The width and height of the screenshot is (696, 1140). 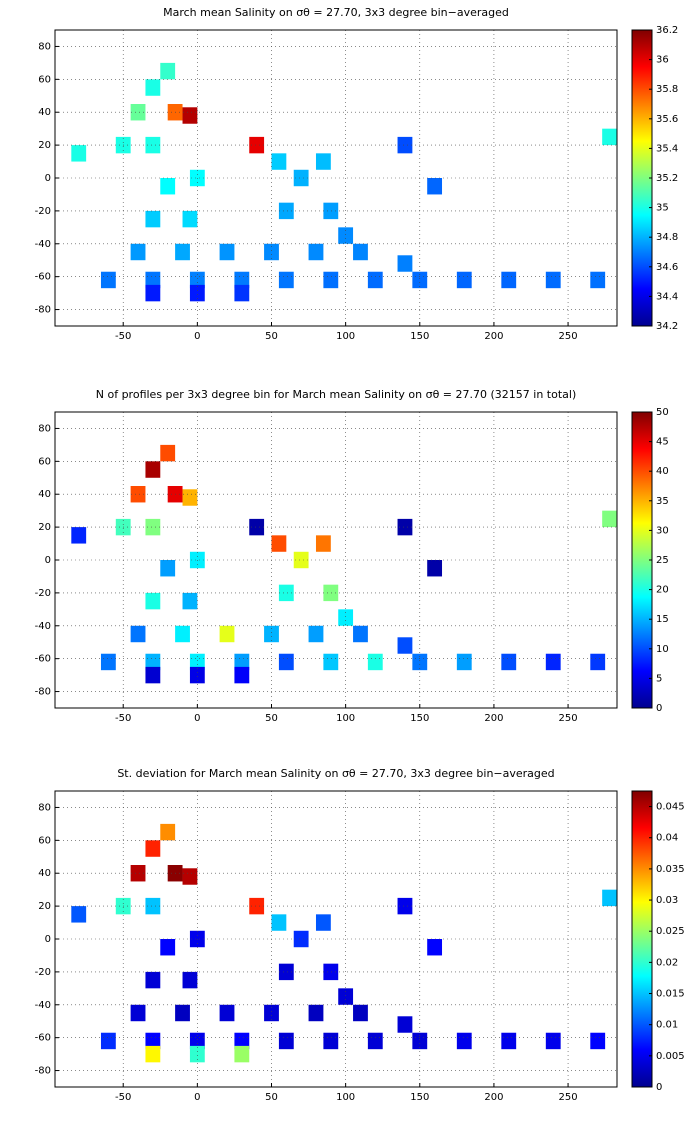 What do you see at coordinates (662, 560) in the screenshot?
I see `colorbar-tick-label: 25` at bounding box center [662, 560].